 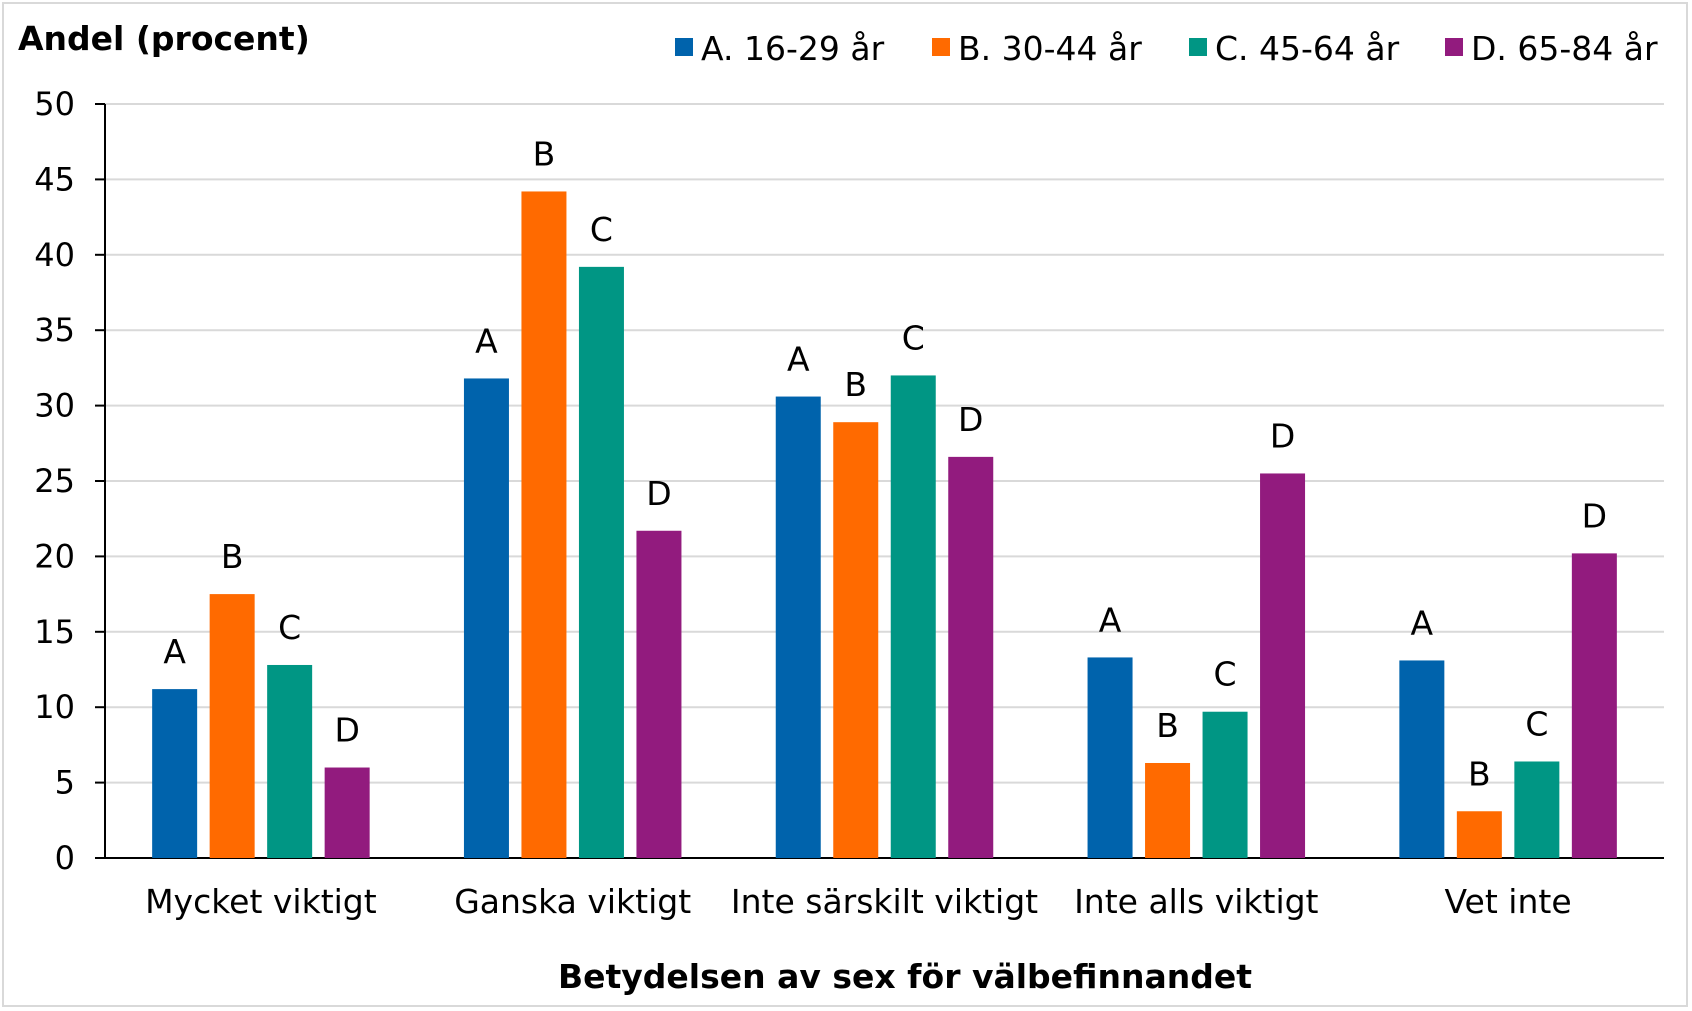 What do you see at coordinates (54, 406) in the screenshot?
I see `y-tick-label: 30` at bounding box center [54, 406].